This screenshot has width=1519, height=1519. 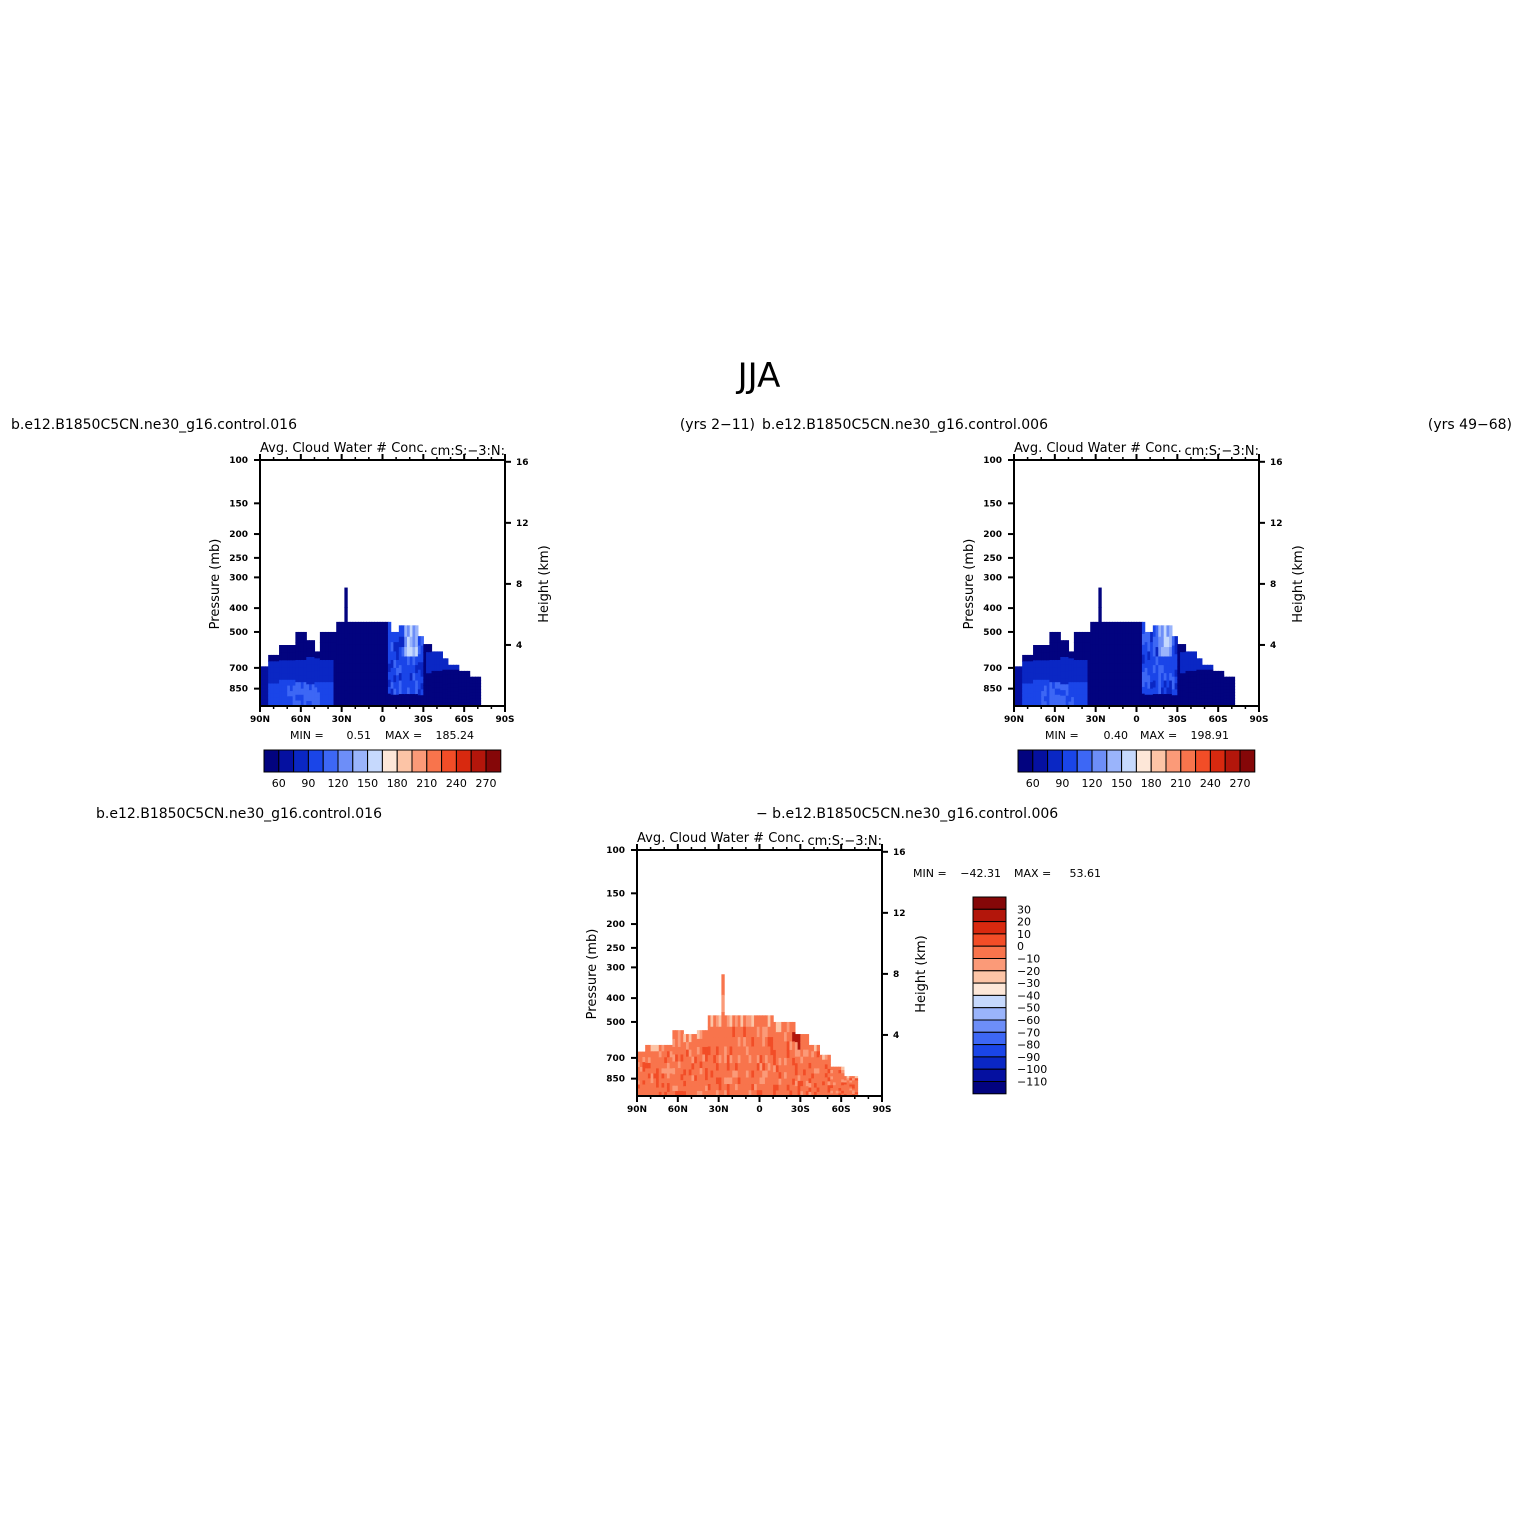 I want to click on y2-tick-label: 16, so click(x=1276, y=463).